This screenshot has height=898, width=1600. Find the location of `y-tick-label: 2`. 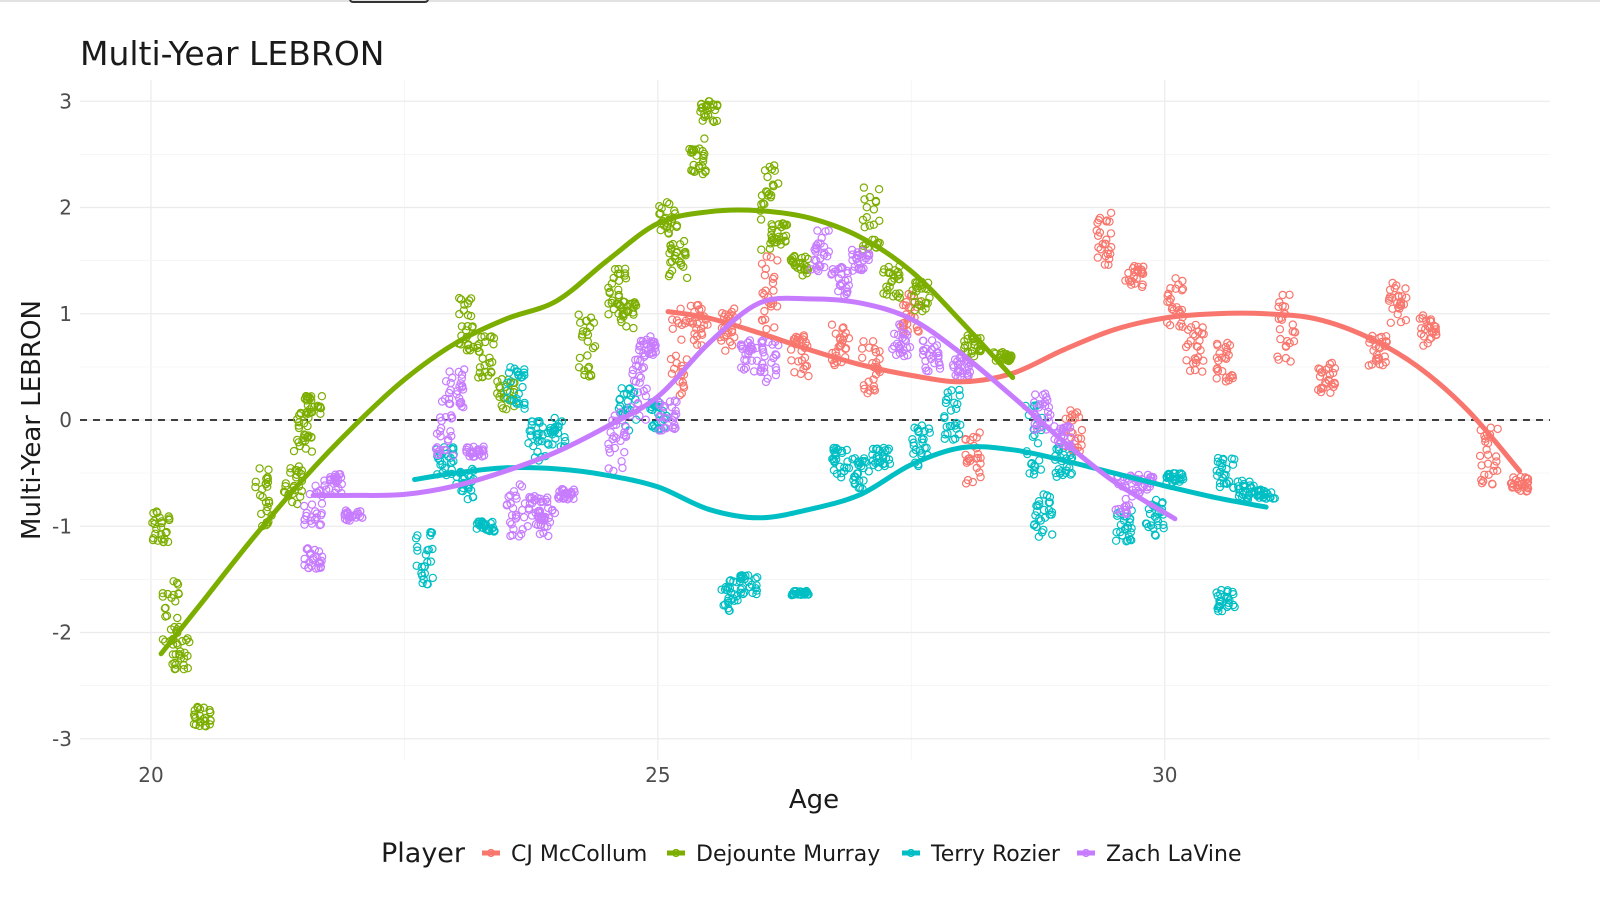

y-tick-label: 2 is located at coordinates (65, 208).